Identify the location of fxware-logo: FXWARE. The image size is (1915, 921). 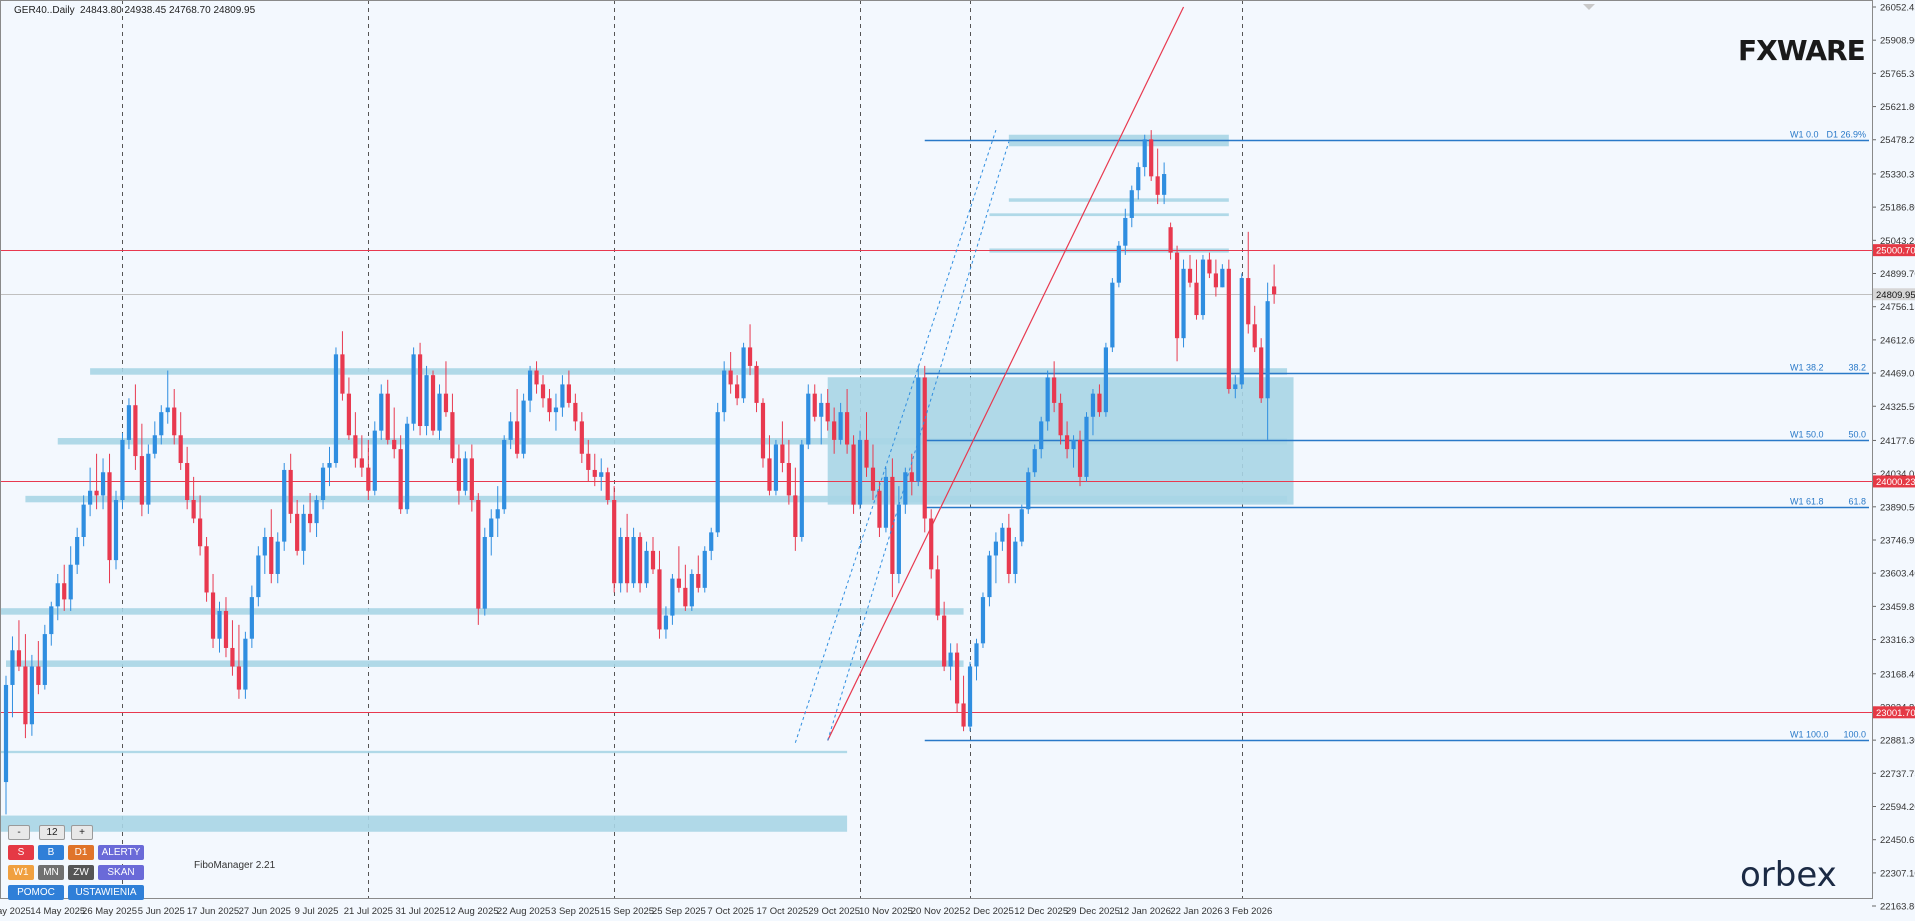
(1802, 50).